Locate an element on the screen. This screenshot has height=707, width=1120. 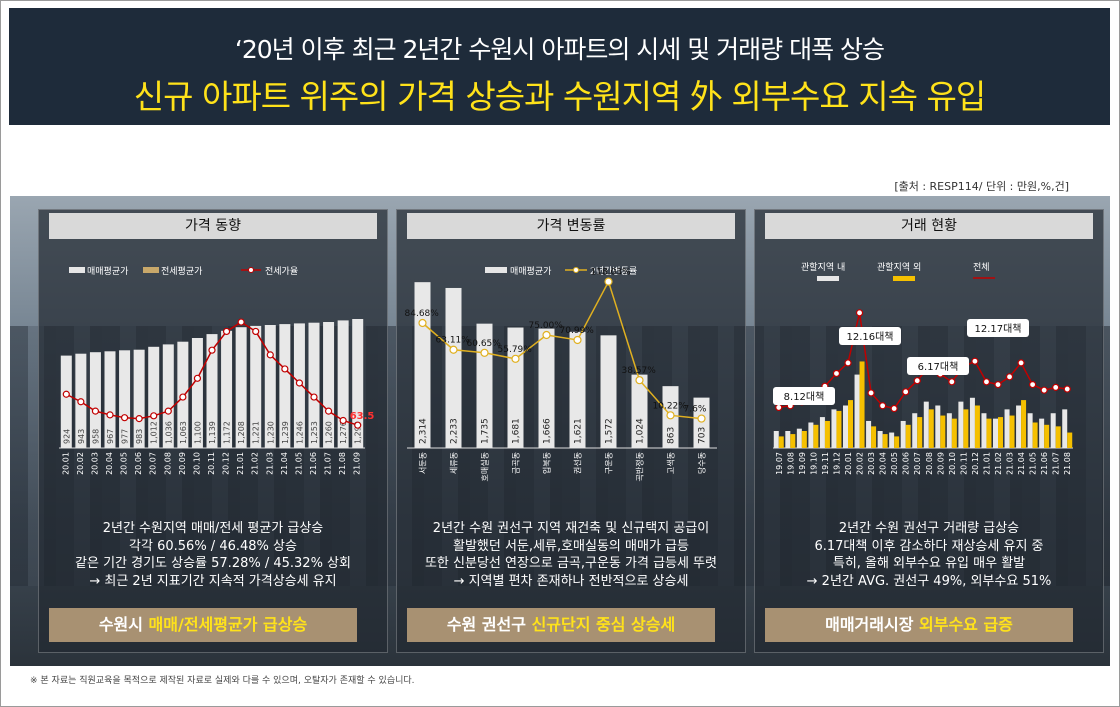
x-tick-label: 고색동 is located at coordinates (671, 463).